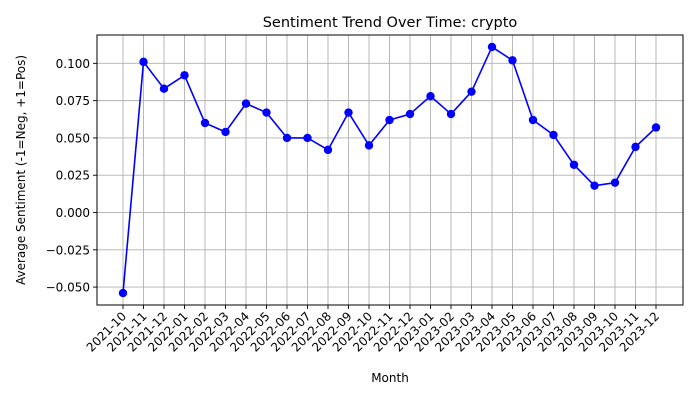 The height and width of the screenshot is (400, 700). What do you see at coordinates (390, 23) in the screenshot?
I see `chart-title: Sentiment Trend Over Time: crypto` at bounding box center [390, 23].